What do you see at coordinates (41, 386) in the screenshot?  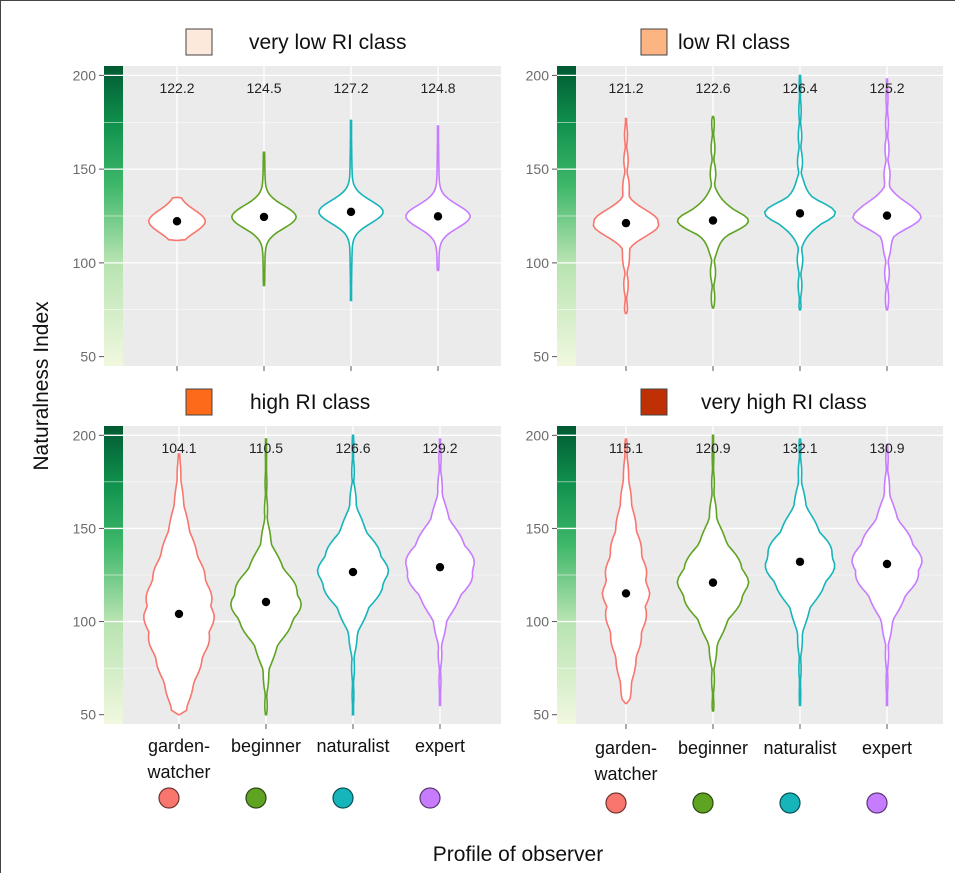 I see `y-axis-title: Naturalness Index` at bounding box center [41, 386].